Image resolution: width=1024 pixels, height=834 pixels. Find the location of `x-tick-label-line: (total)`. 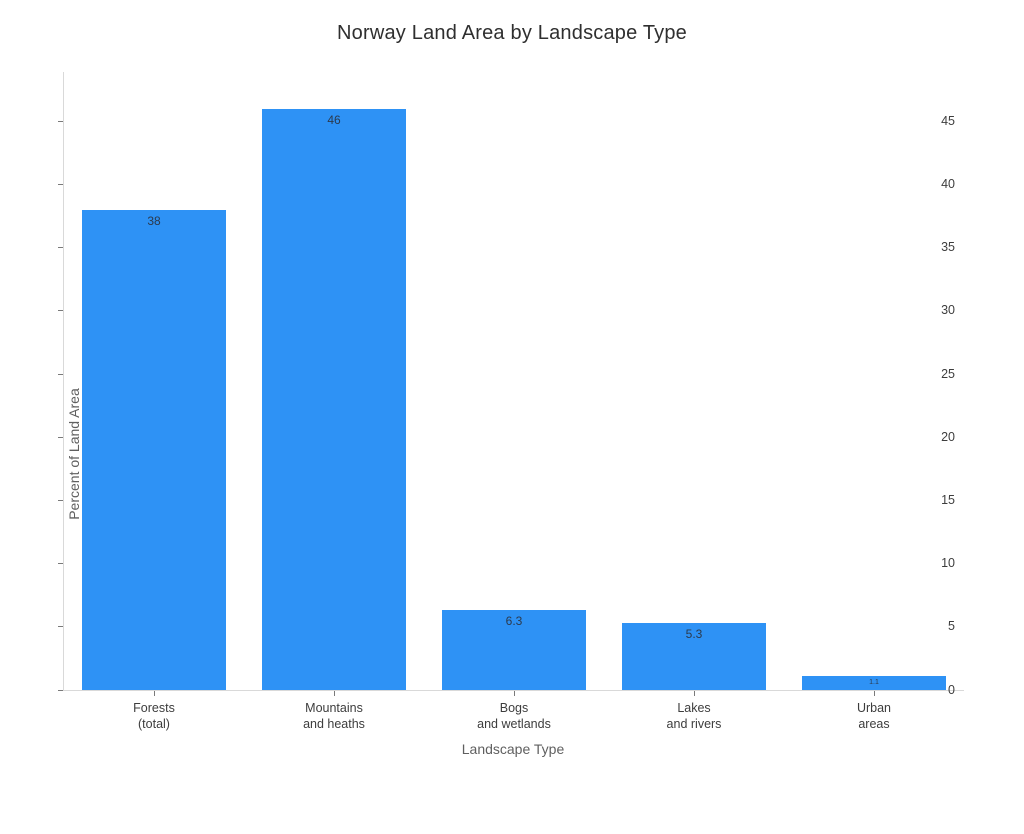

x-tick-label-line: (total) is located at coordinates (154, 723).